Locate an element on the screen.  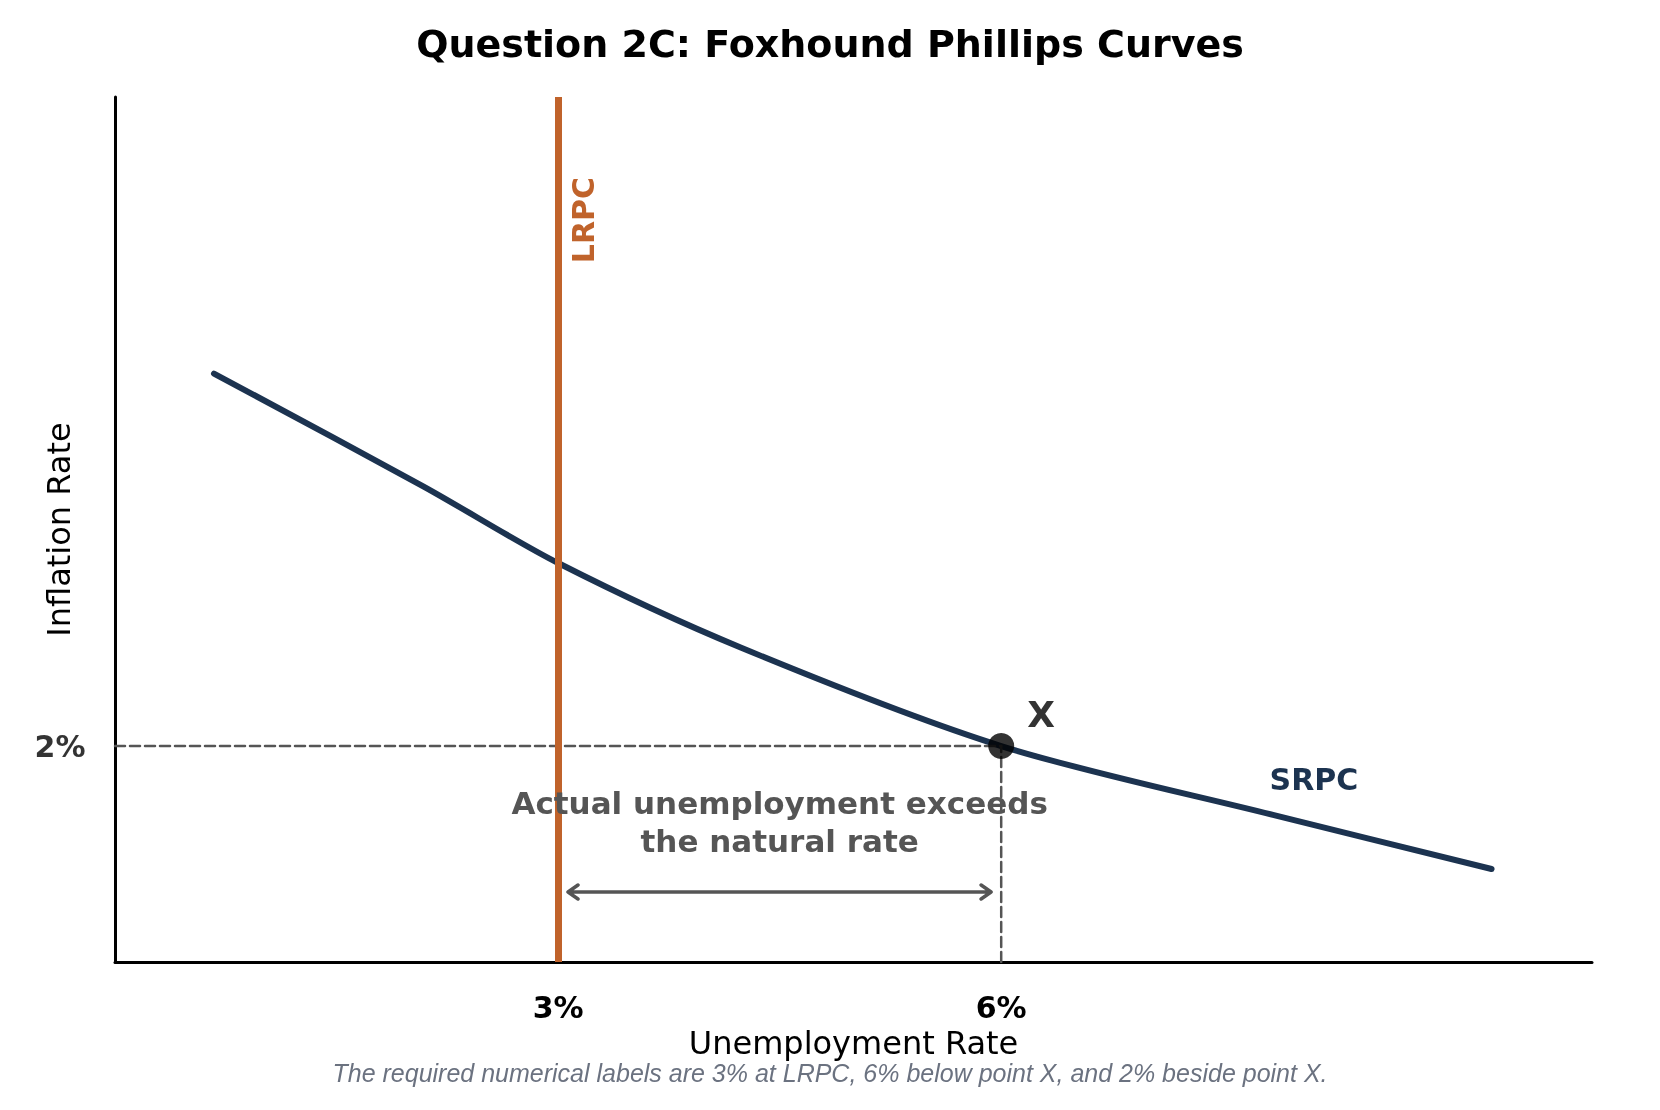
ref-line-label: LRPC is located at coordinates (583, 220).